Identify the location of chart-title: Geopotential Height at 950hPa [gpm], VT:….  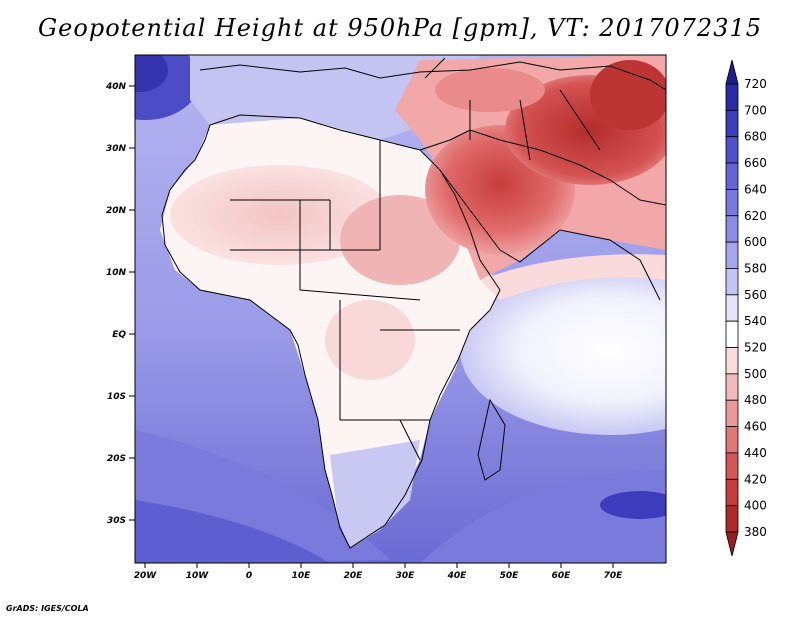
(400, 28).